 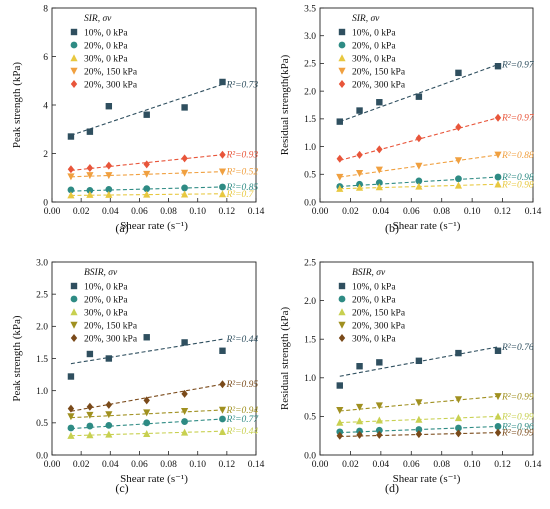 I want to click on legend-title: BSIR, σv, so click(x=101, y=273).